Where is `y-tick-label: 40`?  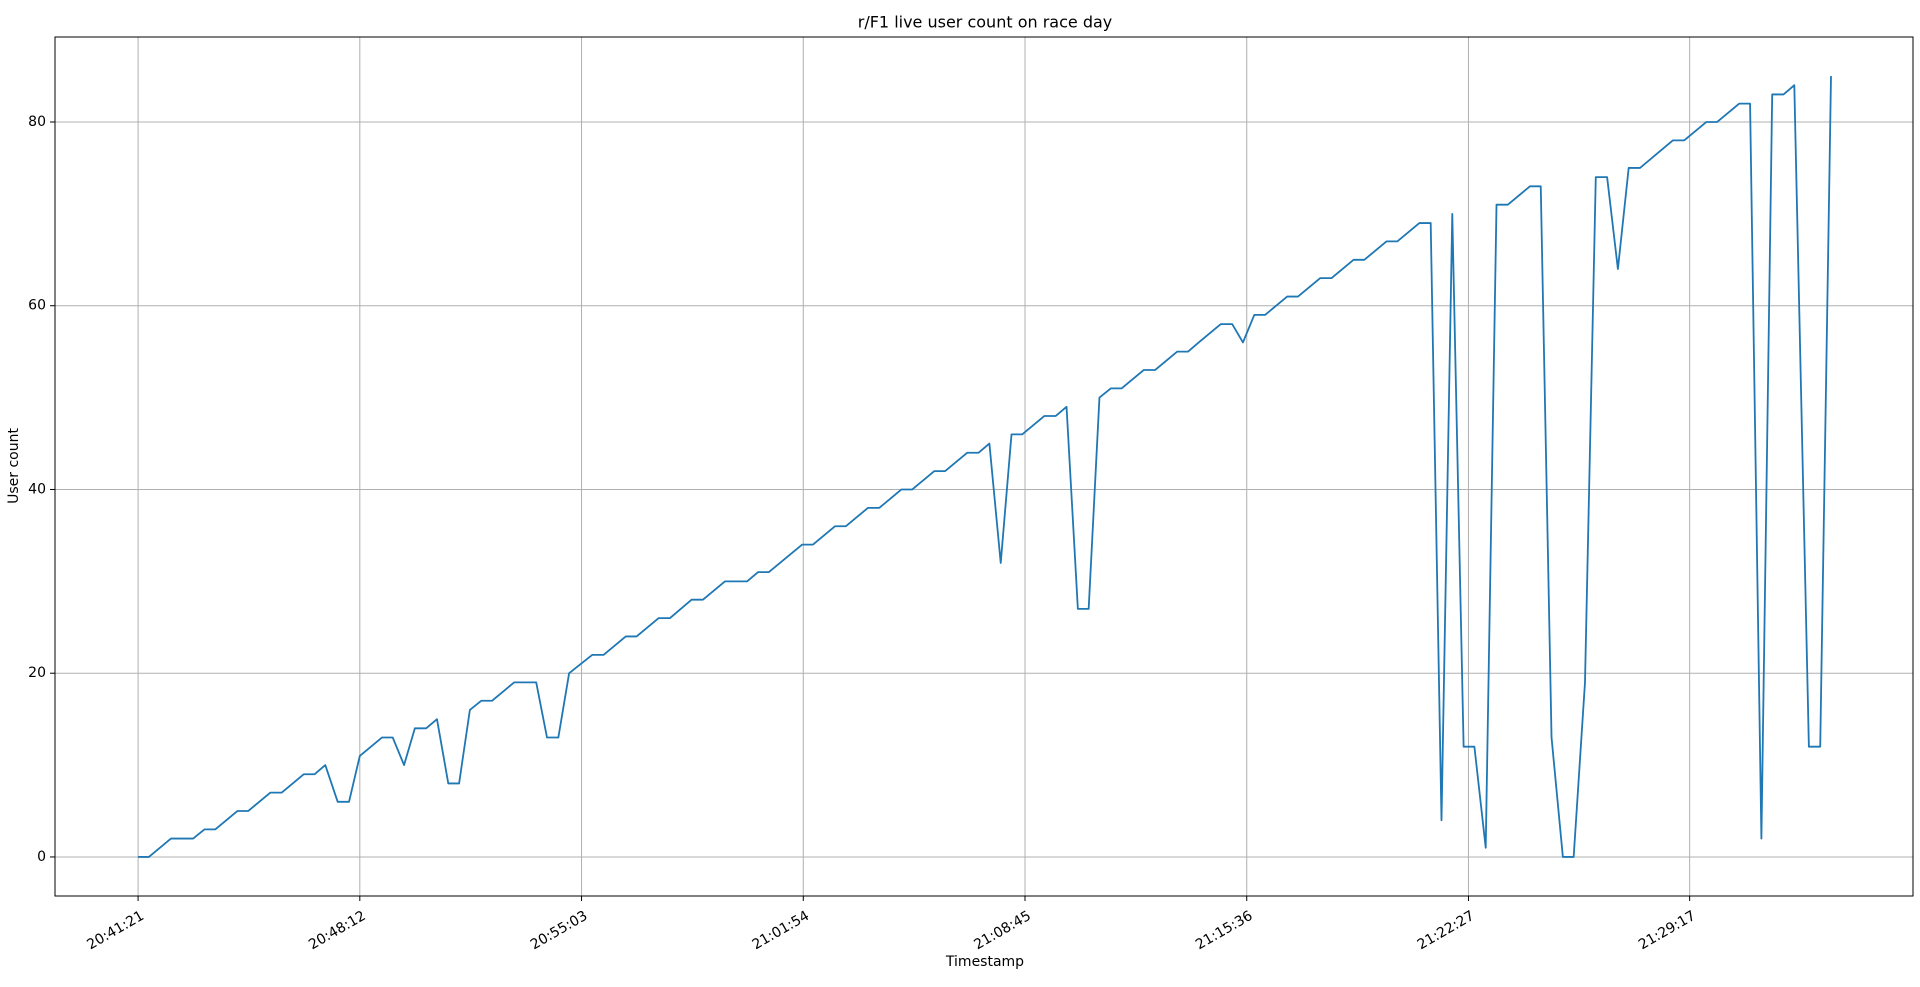 y-tick-label: 40 is located at coordinates (37, 489).